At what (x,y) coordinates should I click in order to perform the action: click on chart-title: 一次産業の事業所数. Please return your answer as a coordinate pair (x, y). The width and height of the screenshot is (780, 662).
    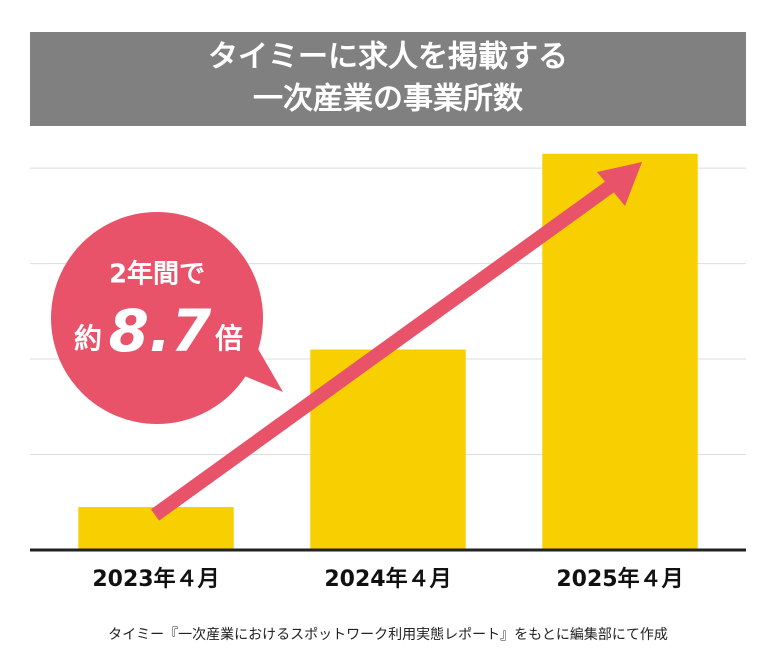
    Looking at the image, I should click on (388, 99).